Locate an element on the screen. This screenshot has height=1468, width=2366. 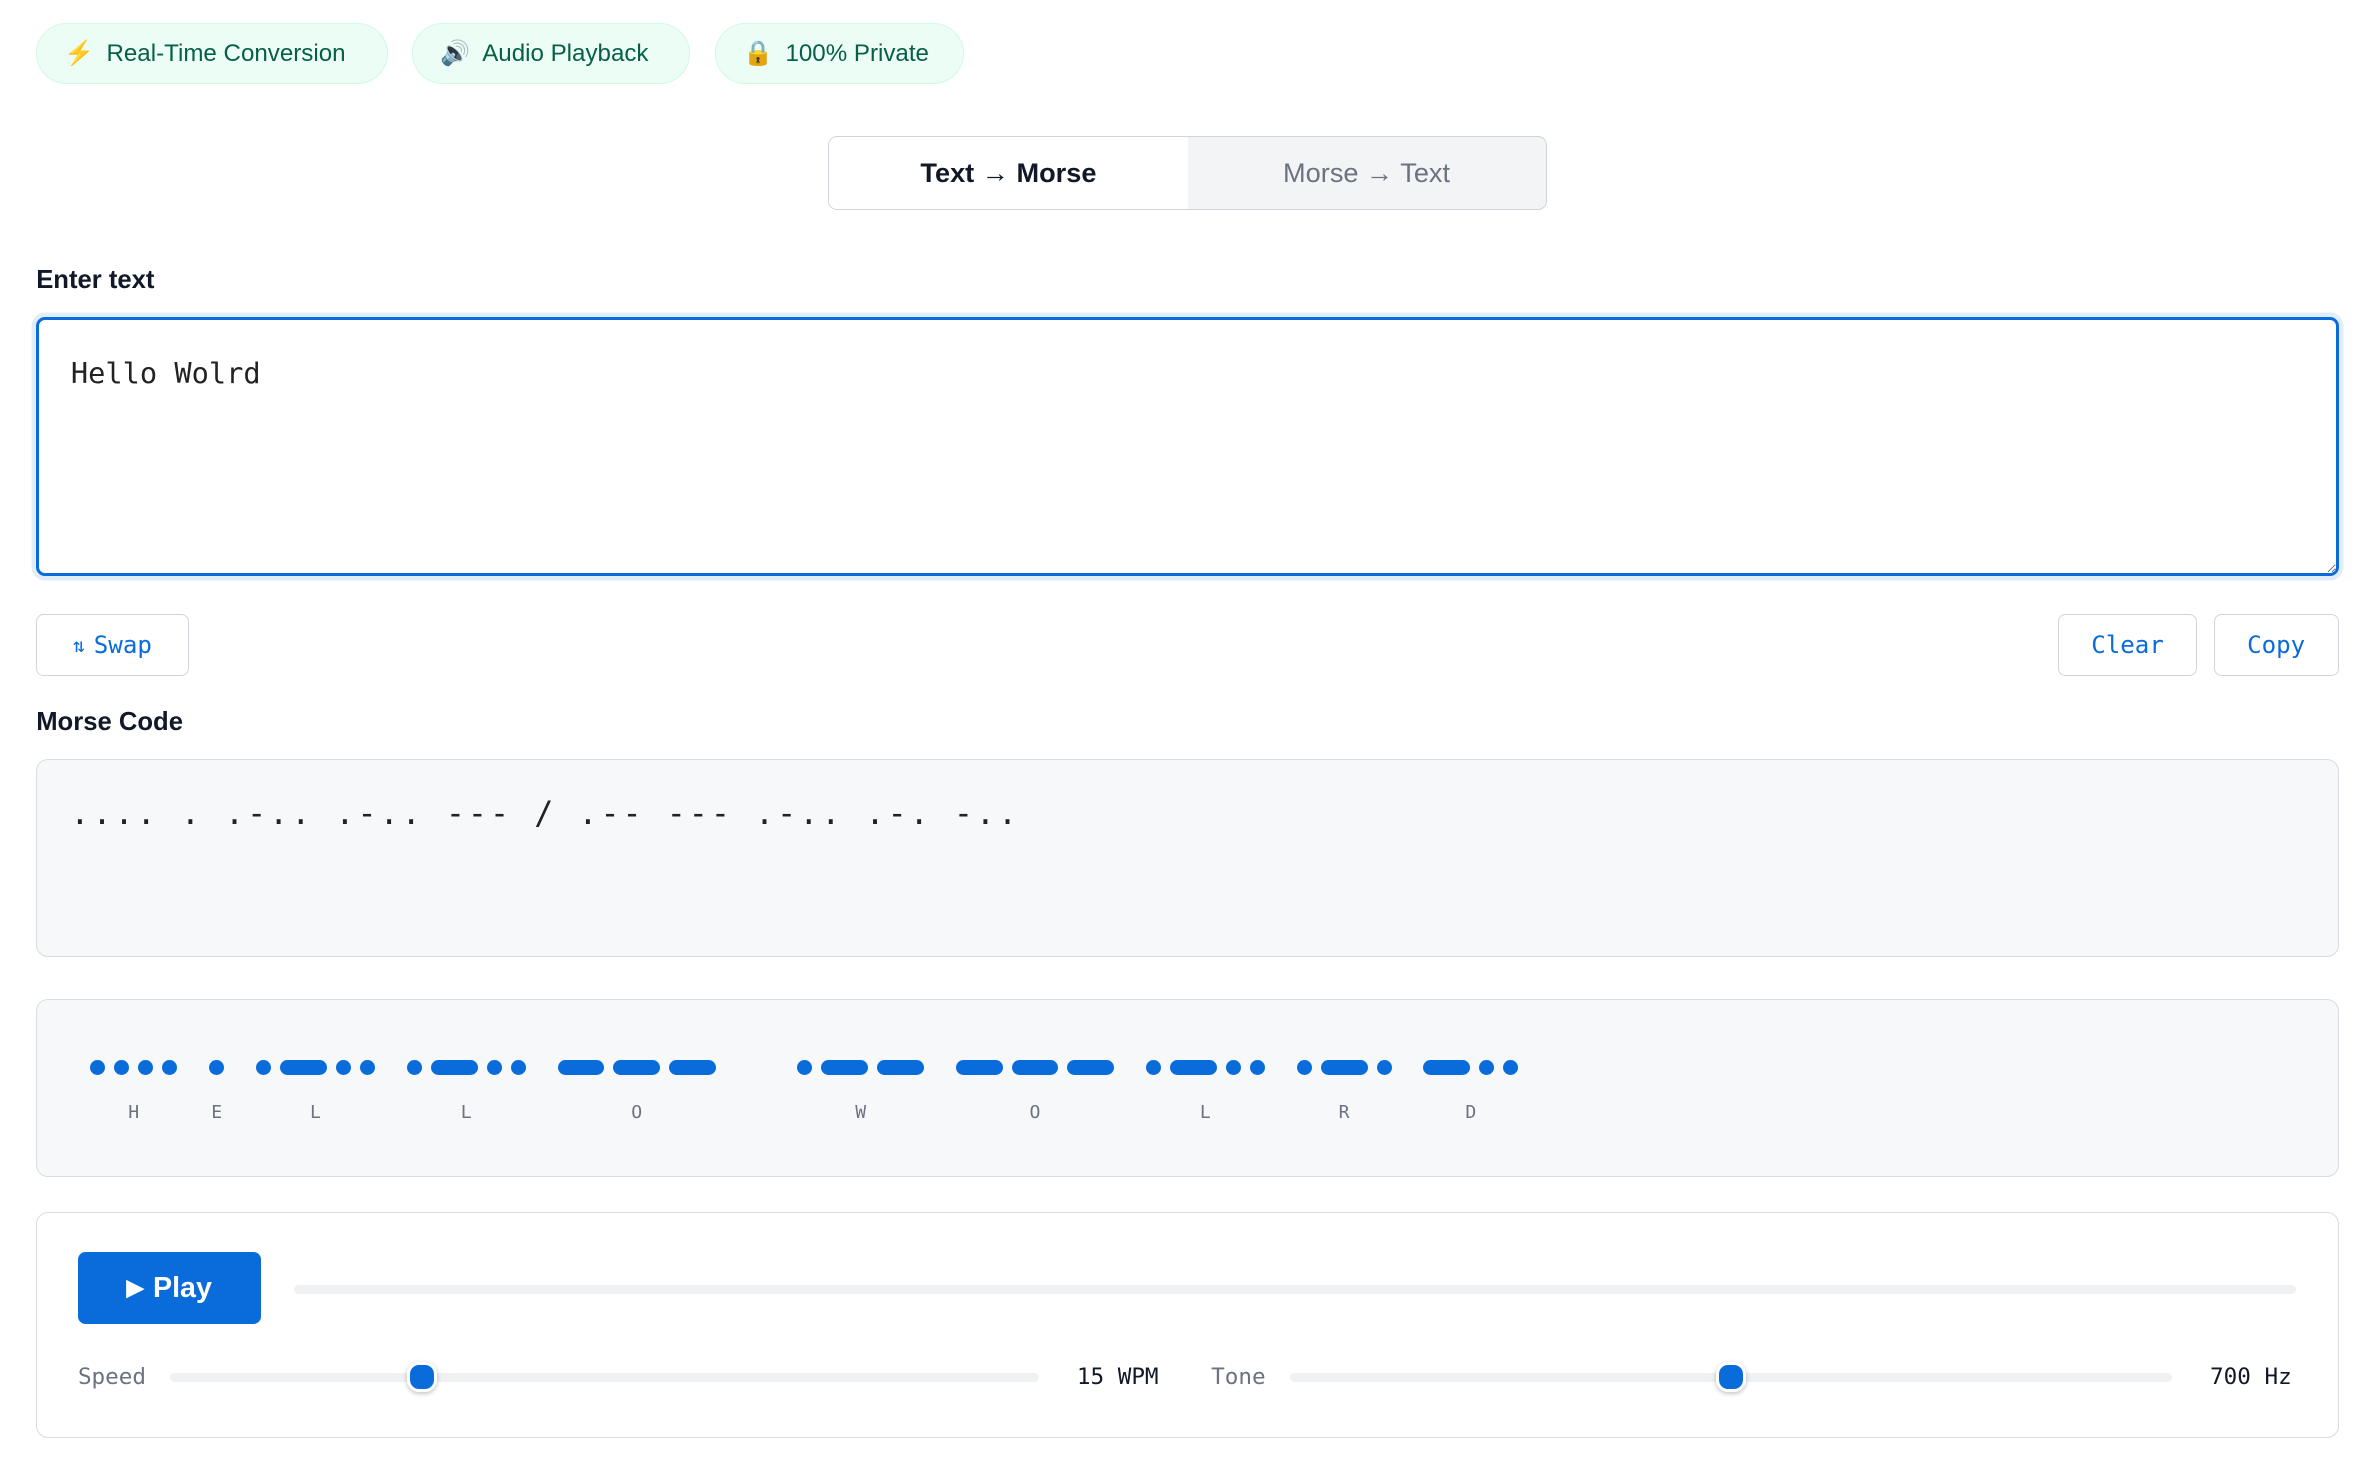
badge-real-time: ⚡ Real-Time Conversion is located at coordinates (212, 53).